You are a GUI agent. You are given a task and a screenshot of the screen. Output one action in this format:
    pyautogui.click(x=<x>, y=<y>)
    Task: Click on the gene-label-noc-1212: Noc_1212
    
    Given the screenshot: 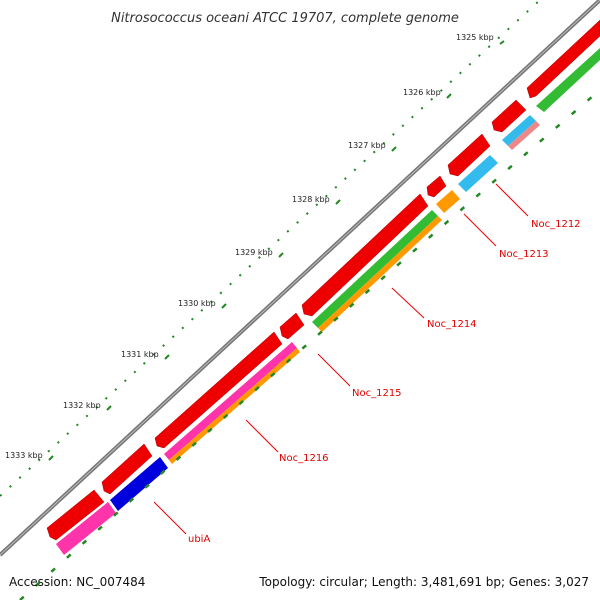 What is the action you would take?
    pyautogui.click(x=556, y=224)
    